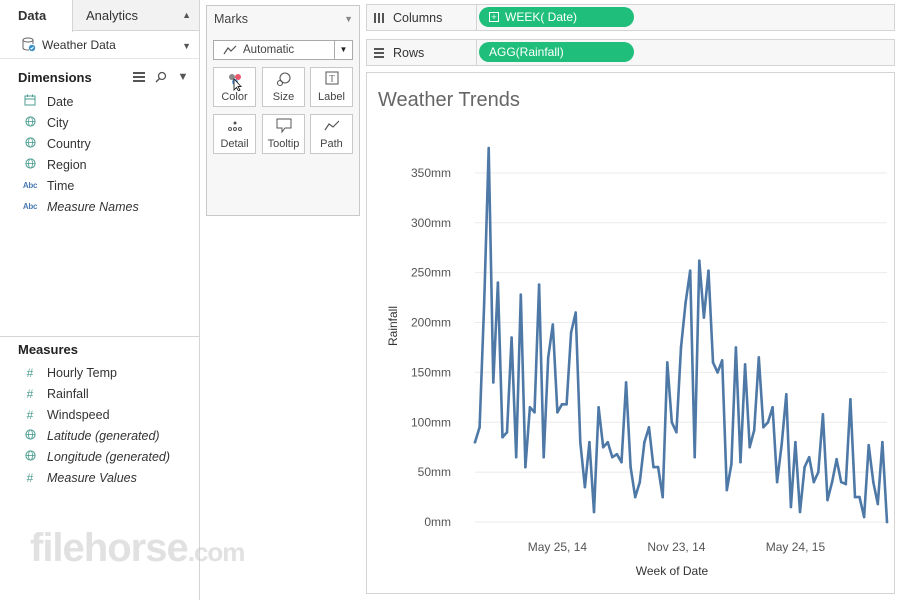 This screenshot has height=600, width=900. What do you see at coordinates (99, 206) in the screenshot?
I see `dimension-field: Abc Measure Names` at bounding box center [99, 206].